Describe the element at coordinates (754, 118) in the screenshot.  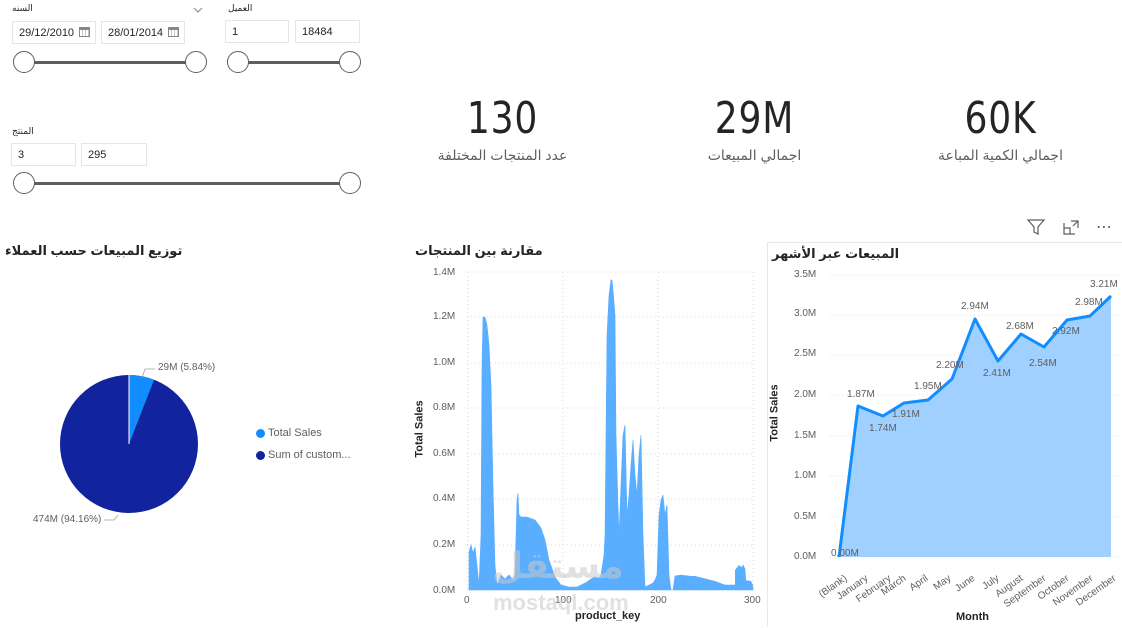
I see `kpi-value: 29M` at that location.